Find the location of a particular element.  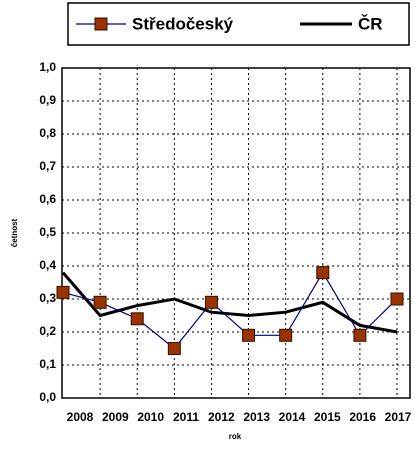

y-tick-label: 0,6 is located at coordinates (47, 199).